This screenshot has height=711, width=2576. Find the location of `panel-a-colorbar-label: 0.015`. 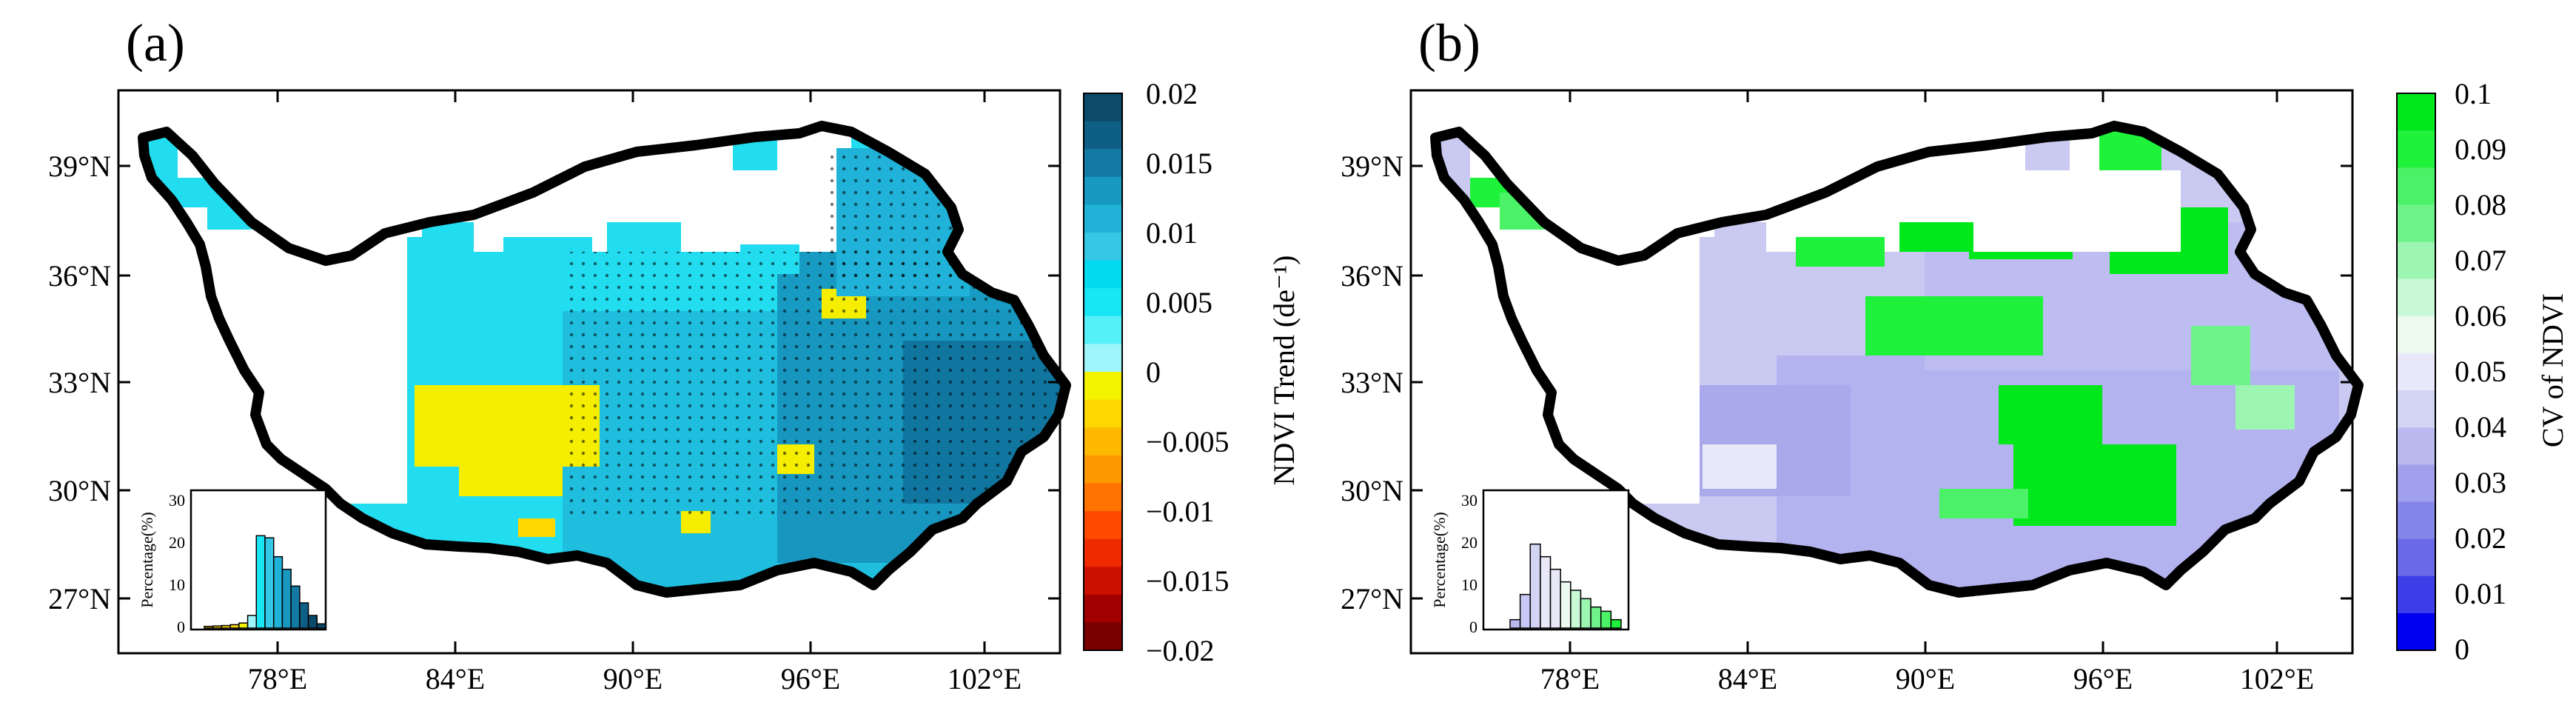

panel-a-colorbar-label: 0.015 is located at coordinates (1179, 163).